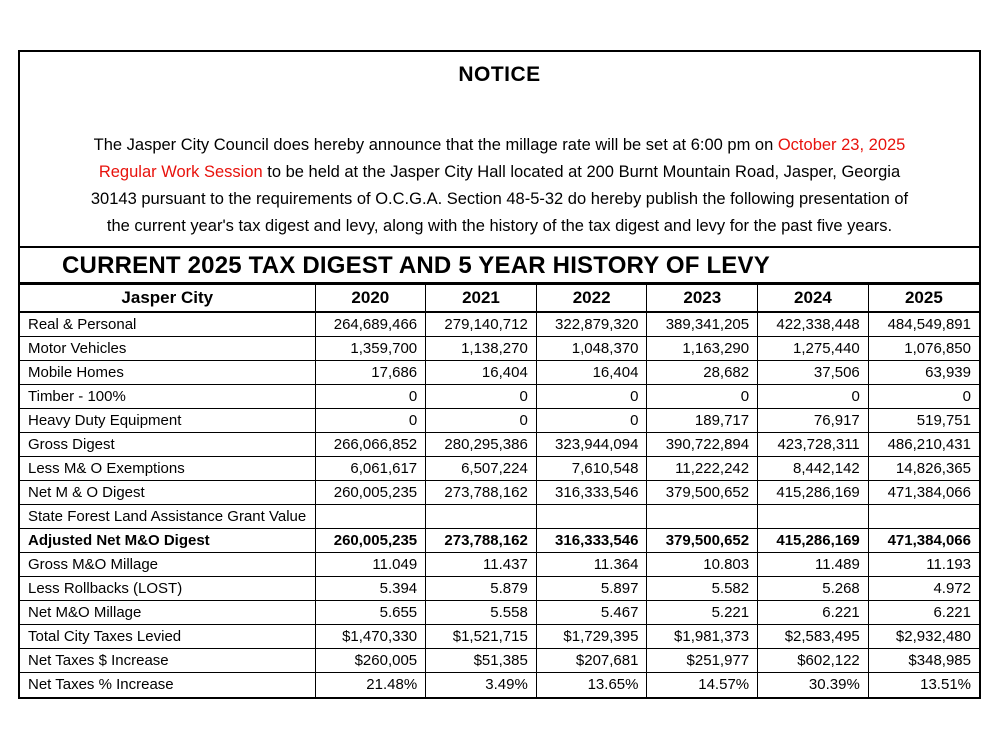 Image resolution: width=1000 pixels, height=731 pixels. I want to click on notice-heading: NOTICE, so click(499, 74).